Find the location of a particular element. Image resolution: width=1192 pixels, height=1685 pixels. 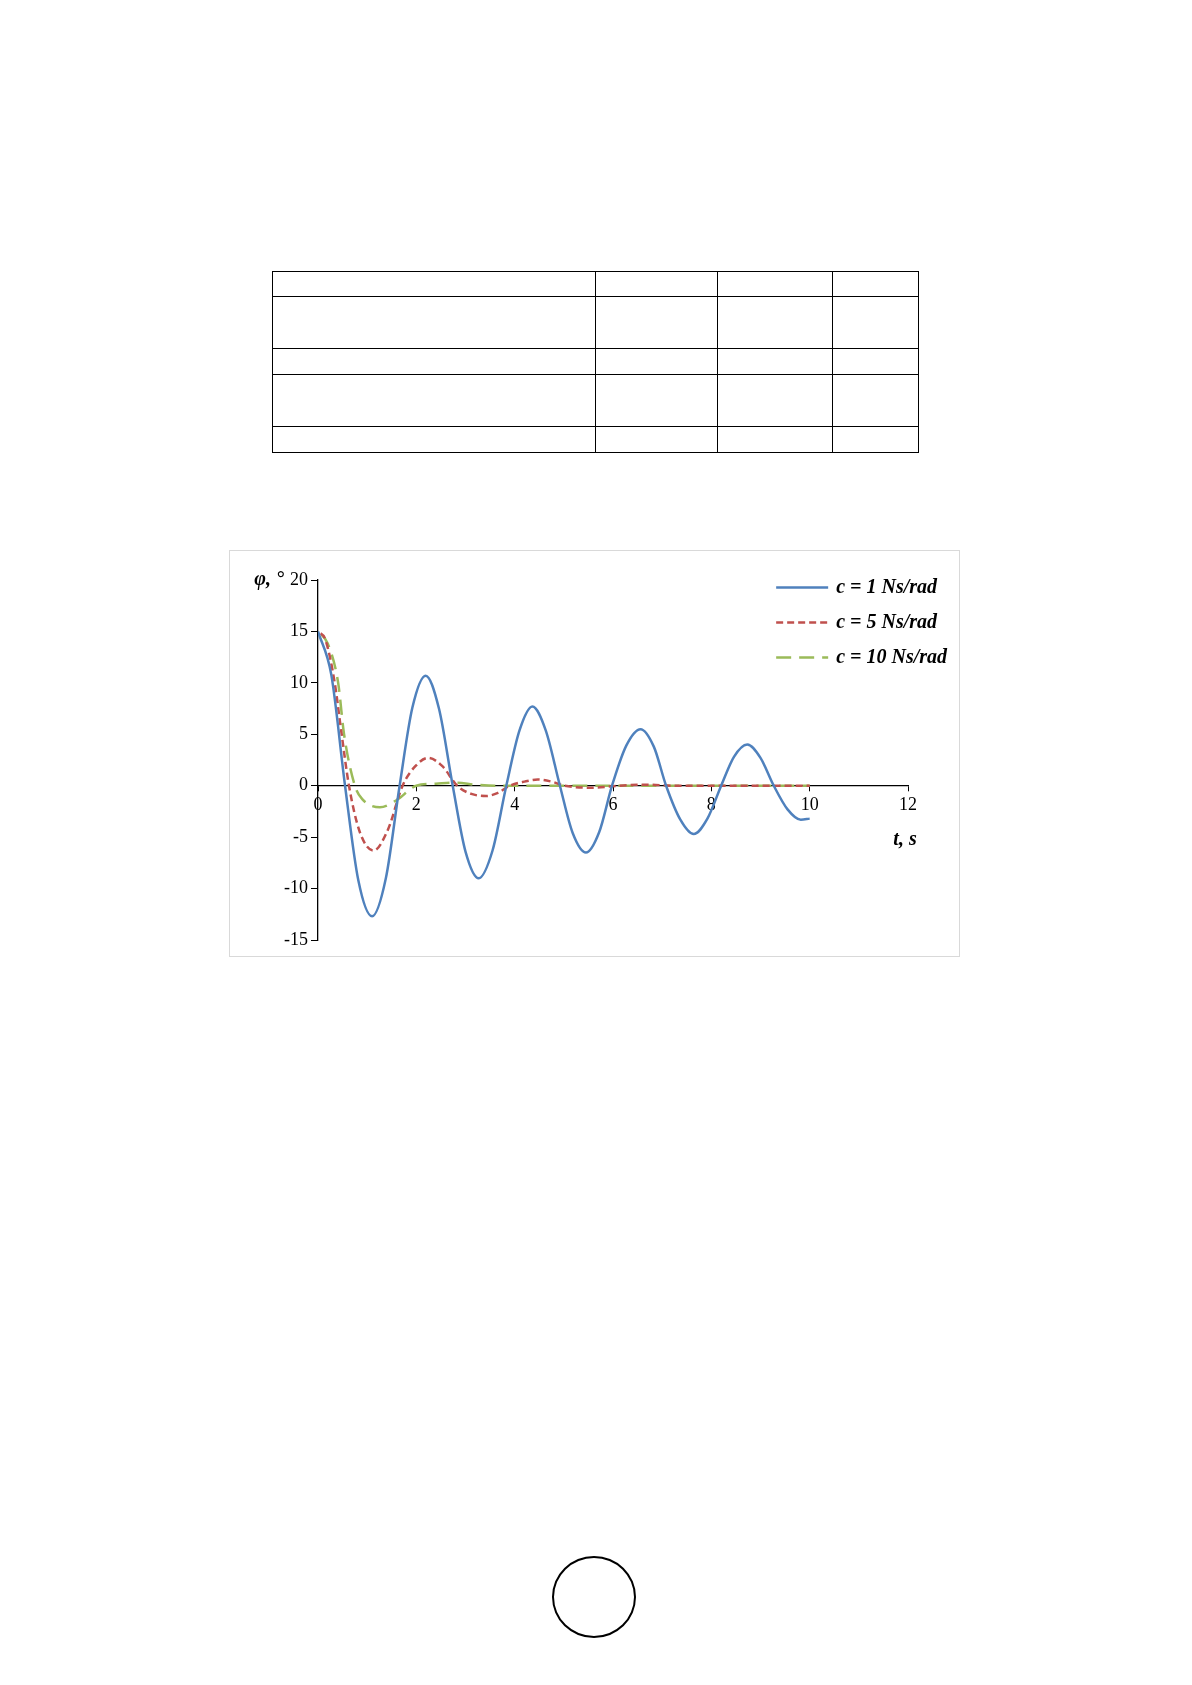

x-axis-title: t, s is located at coordinates (905, 837).